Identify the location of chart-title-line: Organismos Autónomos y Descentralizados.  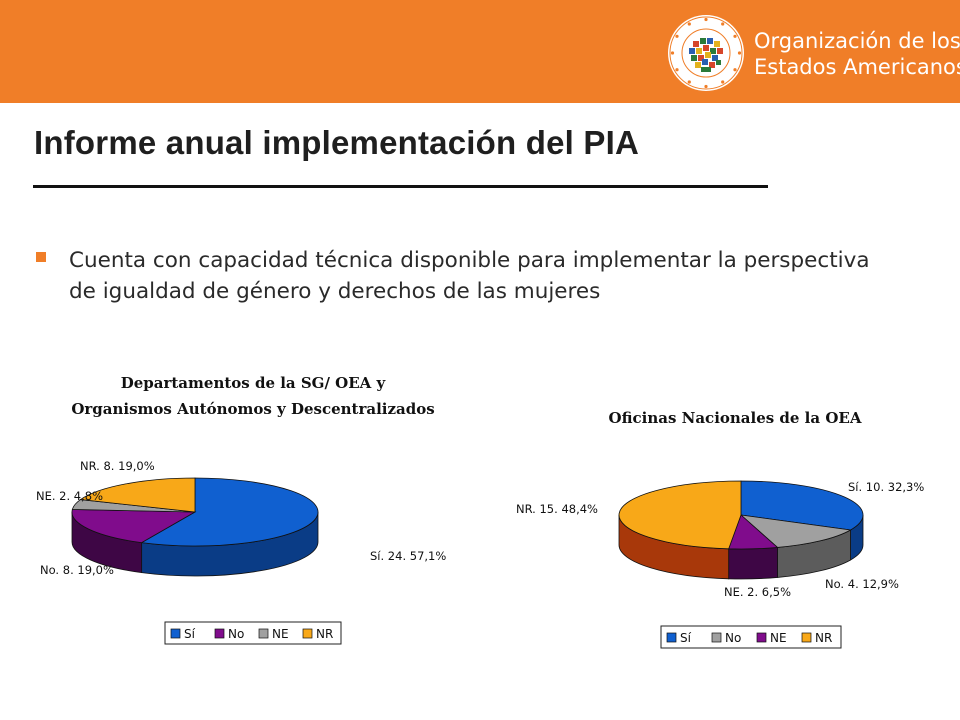
(252, 409).